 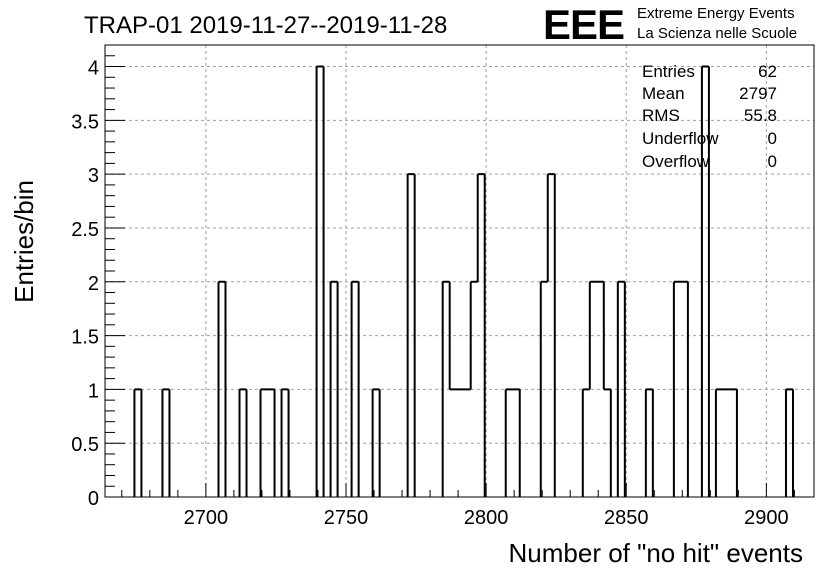 What do you see at coordinates (626, 518) in the screenshot?
I see `x-tick-label: 2850` at bounding box center [626, 518].